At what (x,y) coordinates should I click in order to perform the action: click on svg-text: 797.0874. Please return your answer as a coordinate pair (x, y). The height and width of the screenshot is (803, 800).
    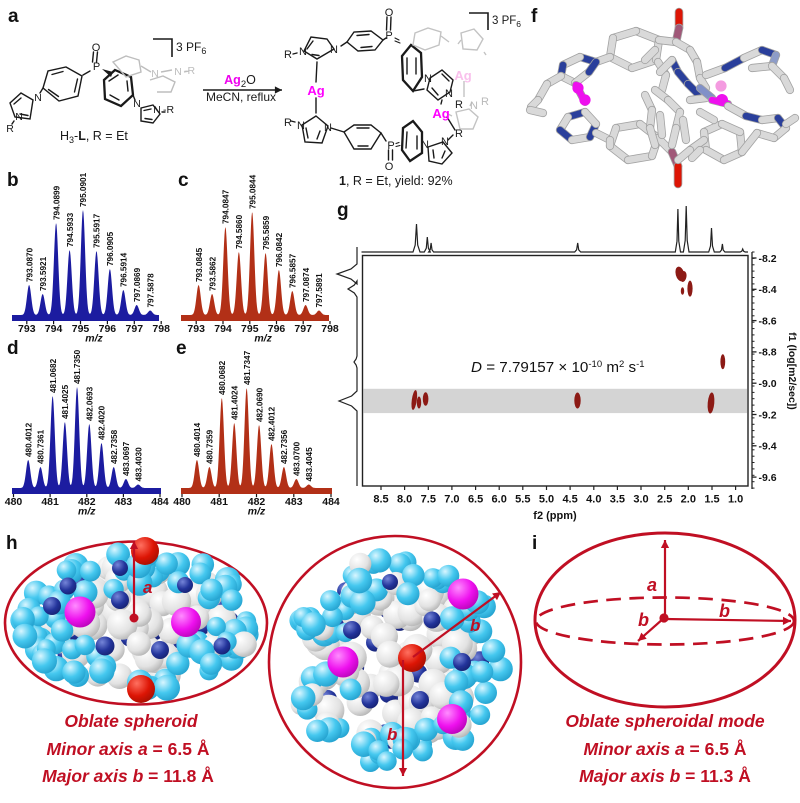
    Looking at the image, I should click on (306, 284).